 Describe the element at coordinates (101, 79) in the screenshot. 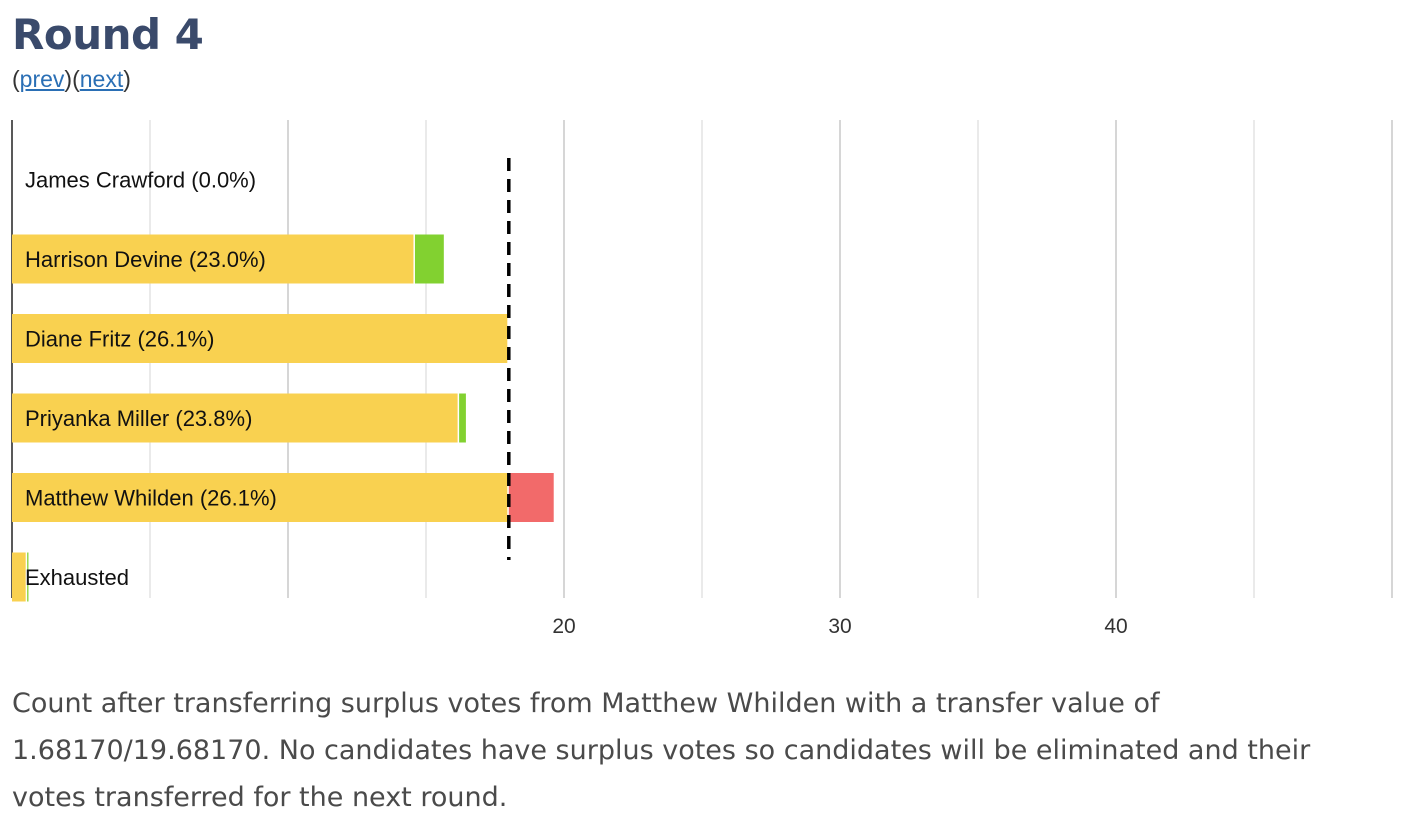

I see `next-link: next` at that location.